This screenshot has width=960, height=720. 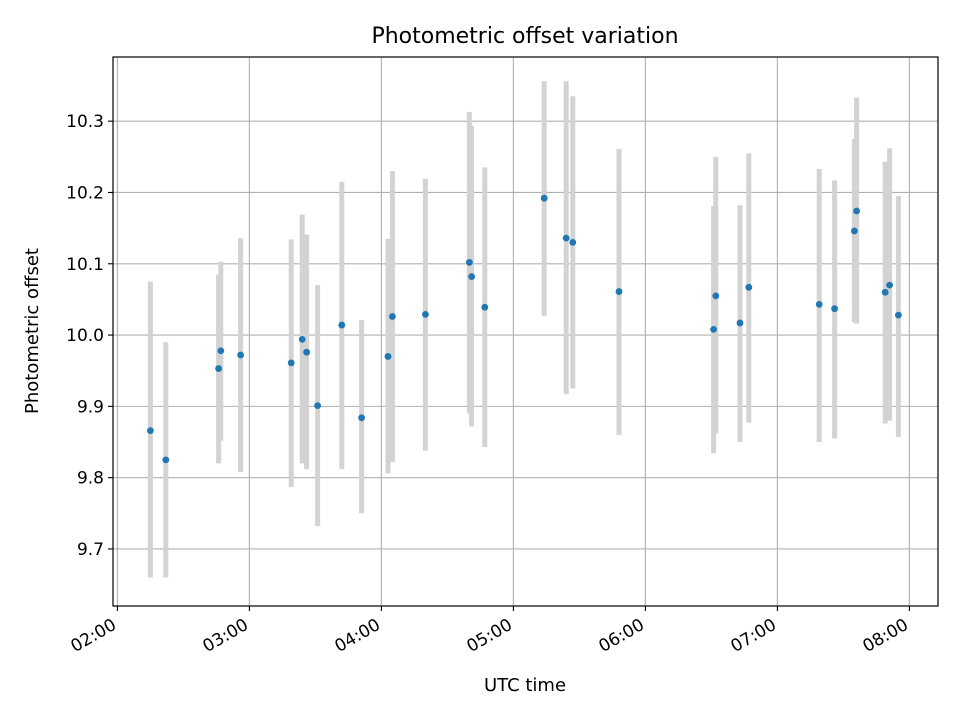 I want to click on y-tick-label: 10.2, so click(x=85, y=193).